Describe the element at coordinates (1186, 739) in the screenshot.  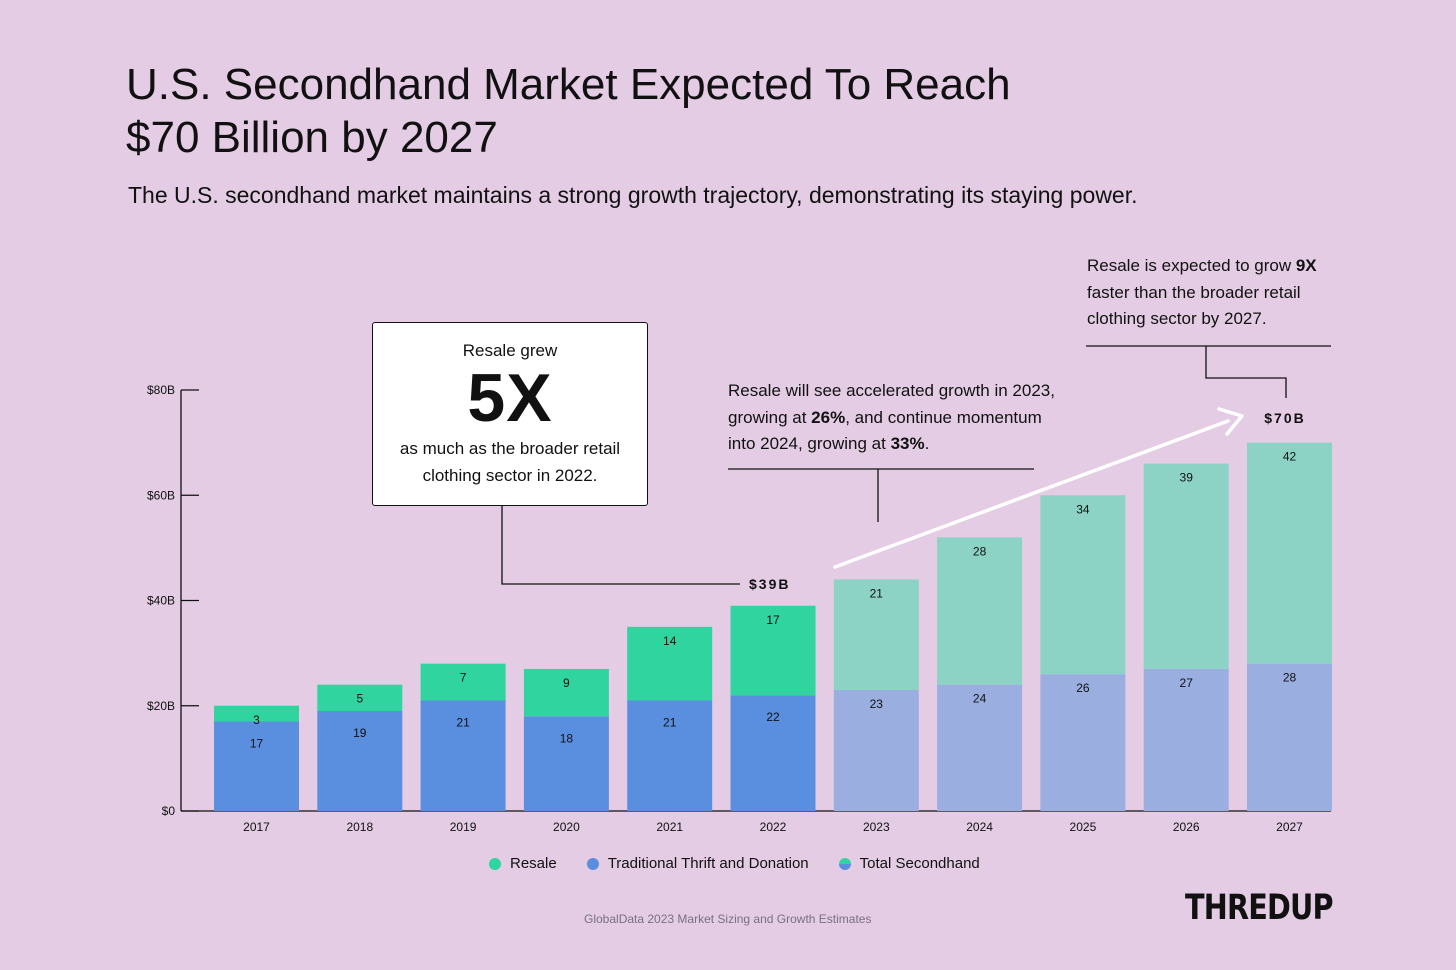
I see `bar-thrift-2026` at that location.